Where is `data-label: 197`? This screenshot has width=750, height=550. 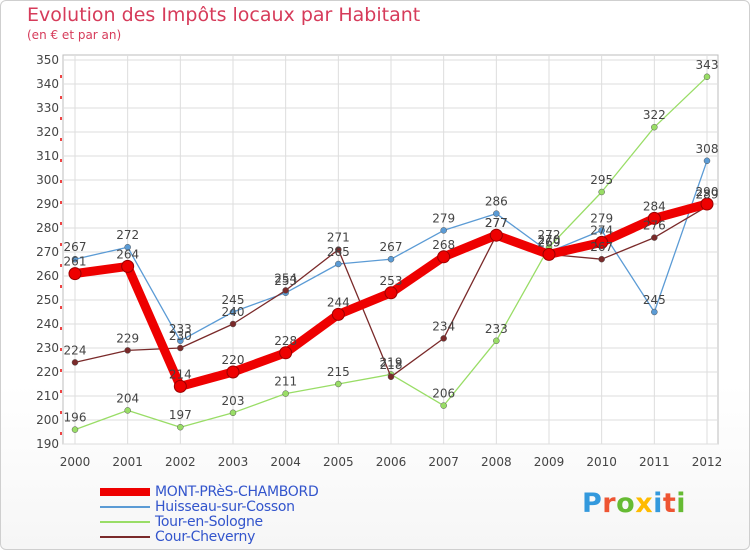 data-label: 197 is located at coordinates (180, 415).